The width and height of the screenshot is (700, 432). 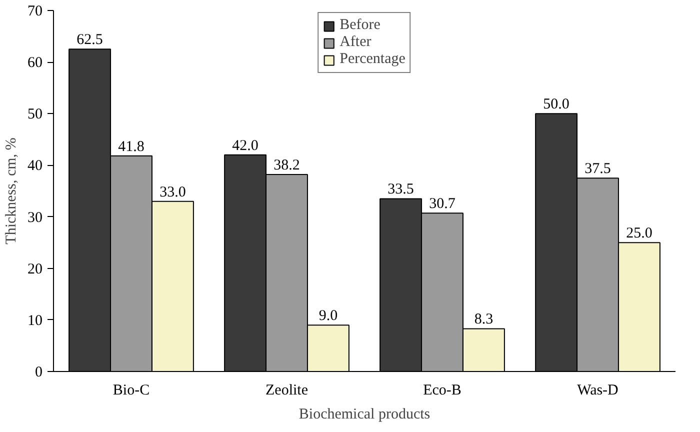 What do you see at coordinates (598, 390) in the screenshot?
I see `x-tick-label: Was-D` at bounding box center [598, 390].